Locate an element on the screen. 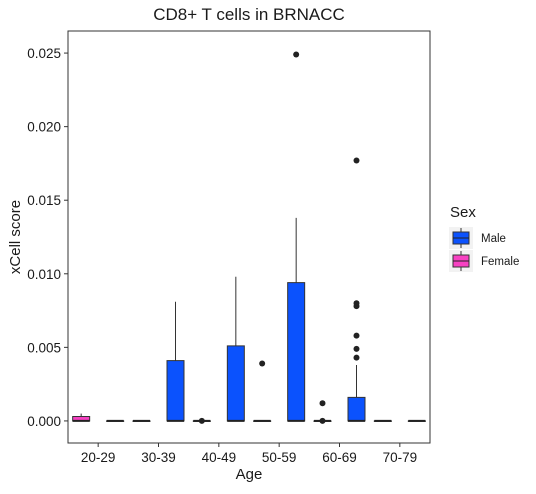 Image resolution: width=536 pixels, height=494 pixels. legend: Sex Male Female is located at coordinates (484, 238).